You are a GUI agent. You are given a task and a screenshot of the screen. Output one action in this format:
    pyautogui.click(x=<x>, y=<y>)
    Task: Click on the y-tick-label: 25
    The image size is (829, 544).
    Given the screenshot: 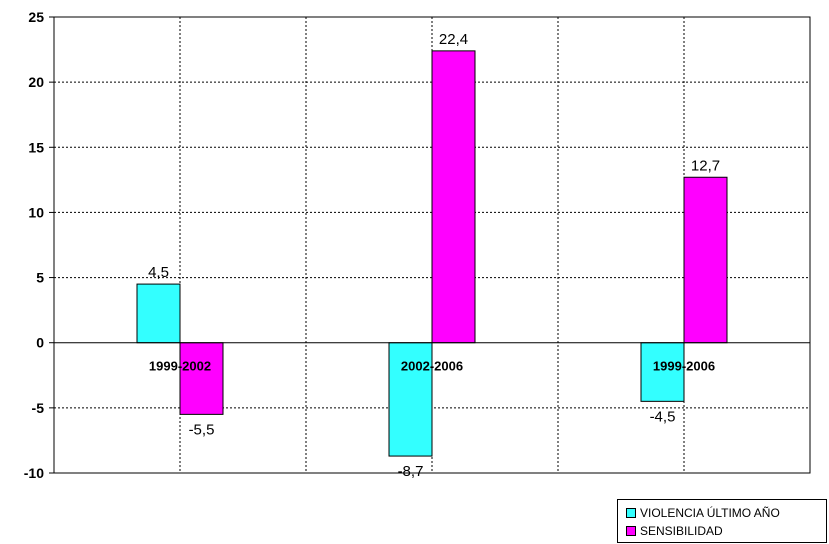 What is the action you would take?
    pyautogui.click(x=36, y=17)
    